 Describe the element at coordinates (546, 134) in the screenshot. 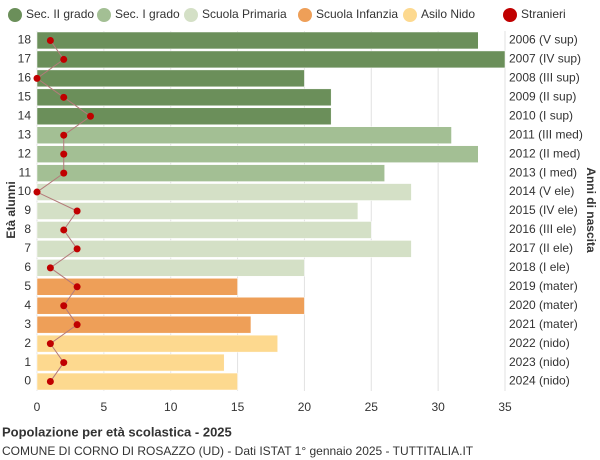

I see `y2-tick-label: 2011 (III med)` at that location.